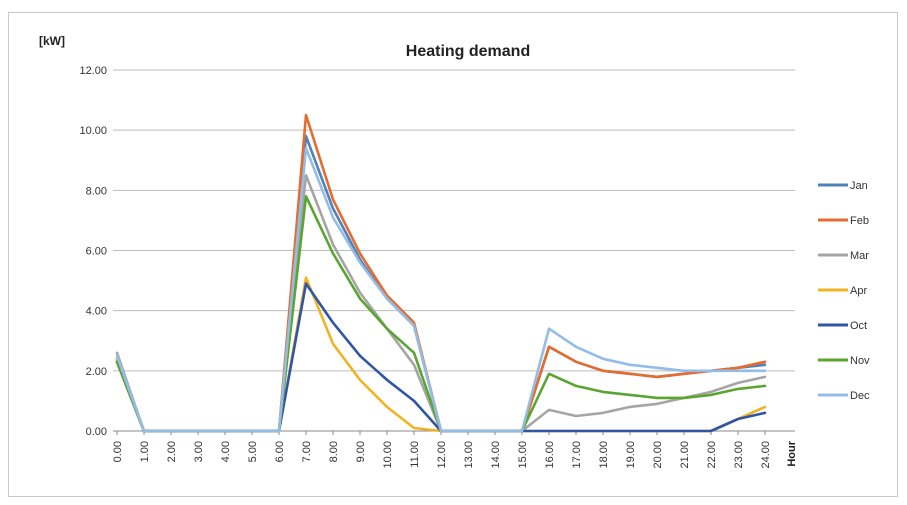 The image size is (907, 505). What do you see at coordinates (442, 455) in the screenshot?
I see `x-tick-label: 12.00` at bounding box center [442, 455].